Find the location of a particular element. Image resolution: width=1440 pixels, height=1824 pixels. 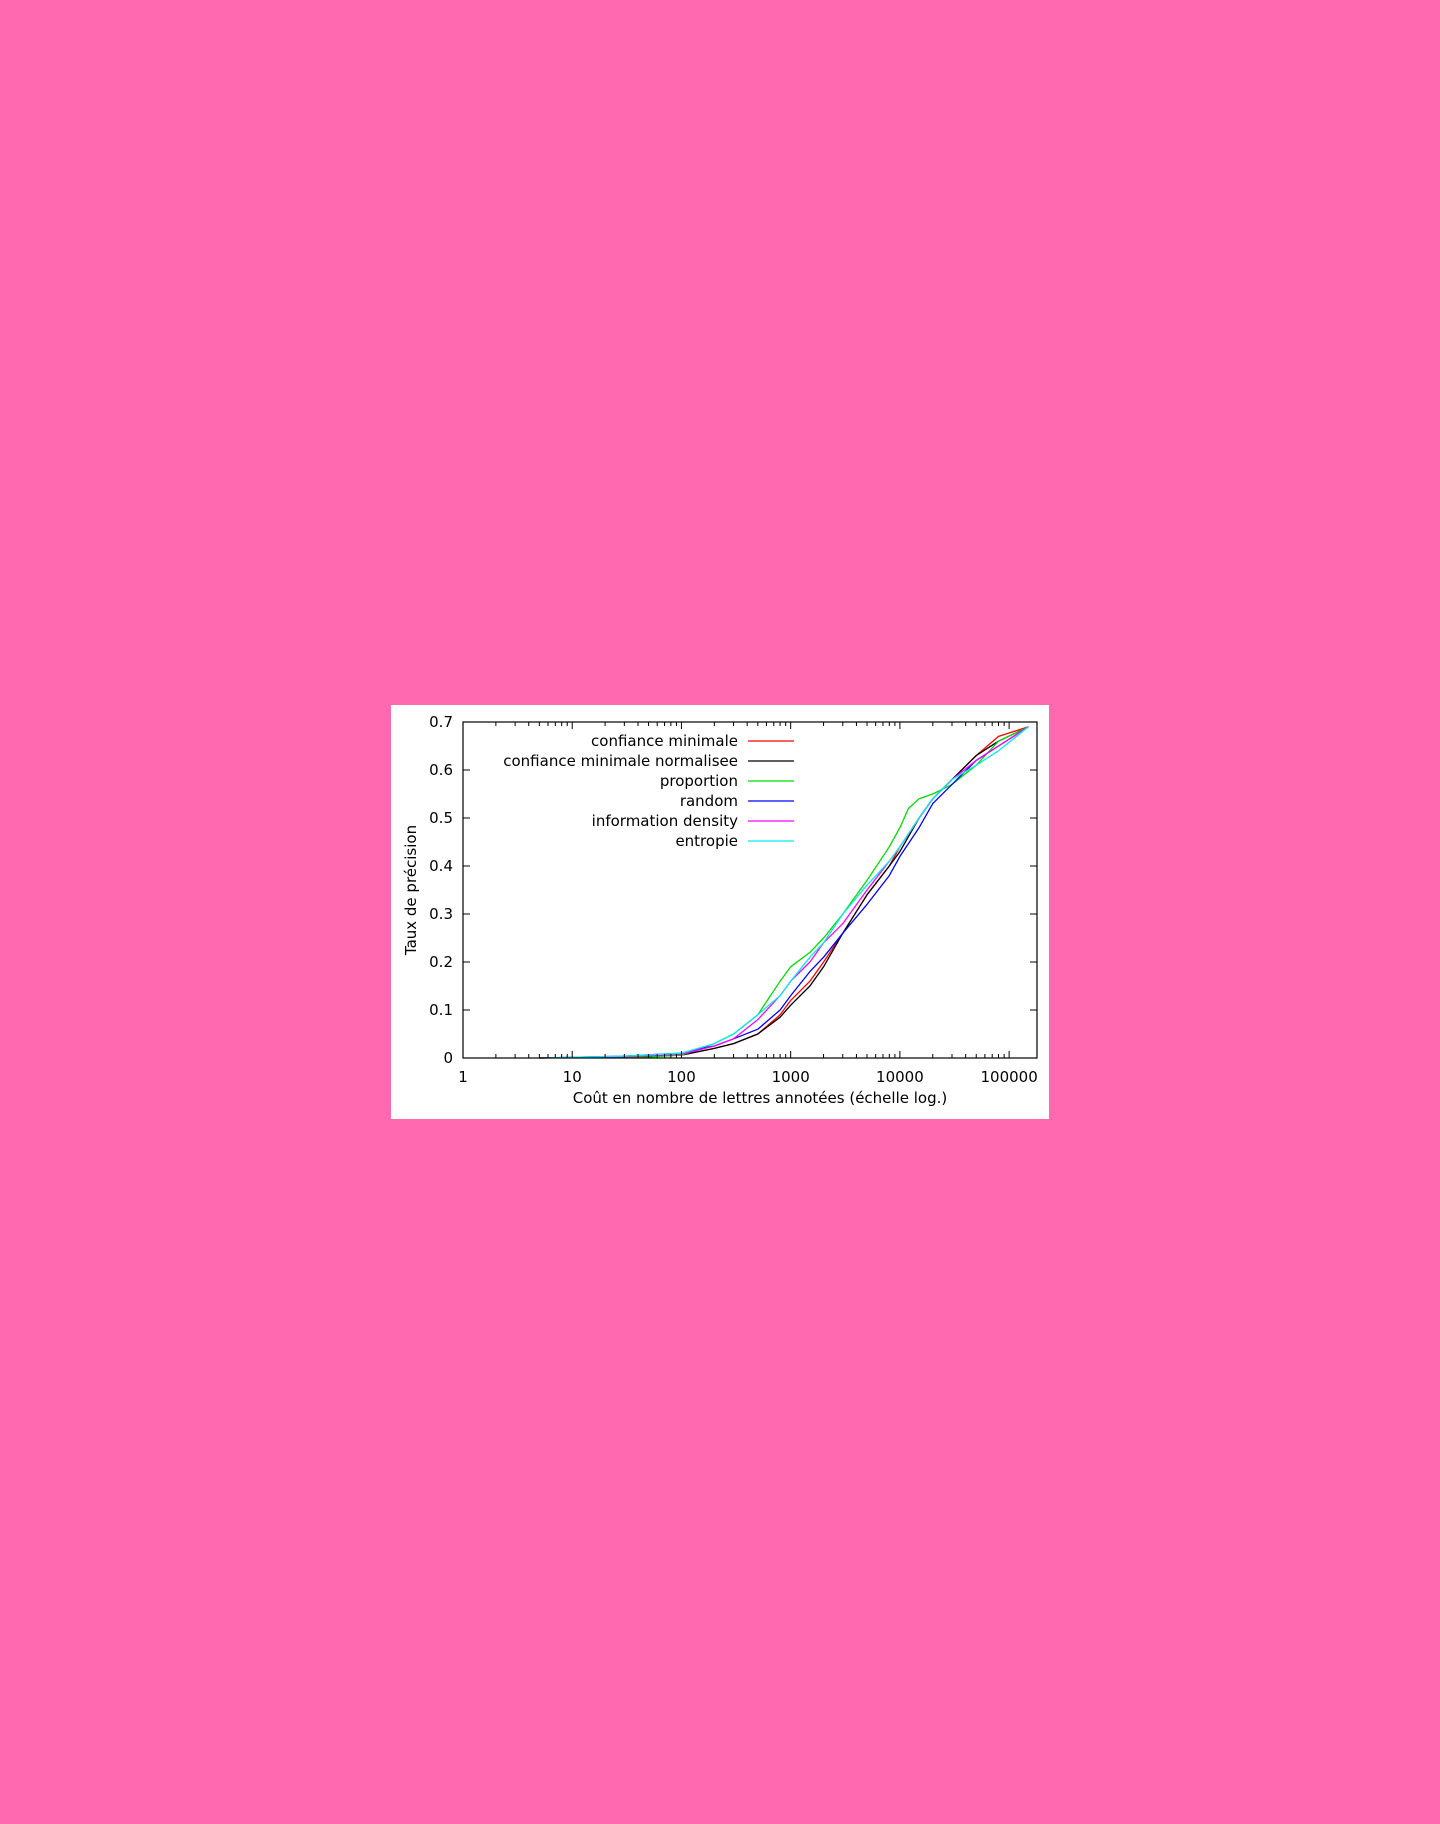

y-tick-label: 0.4 is located at coordinates (441, 866).